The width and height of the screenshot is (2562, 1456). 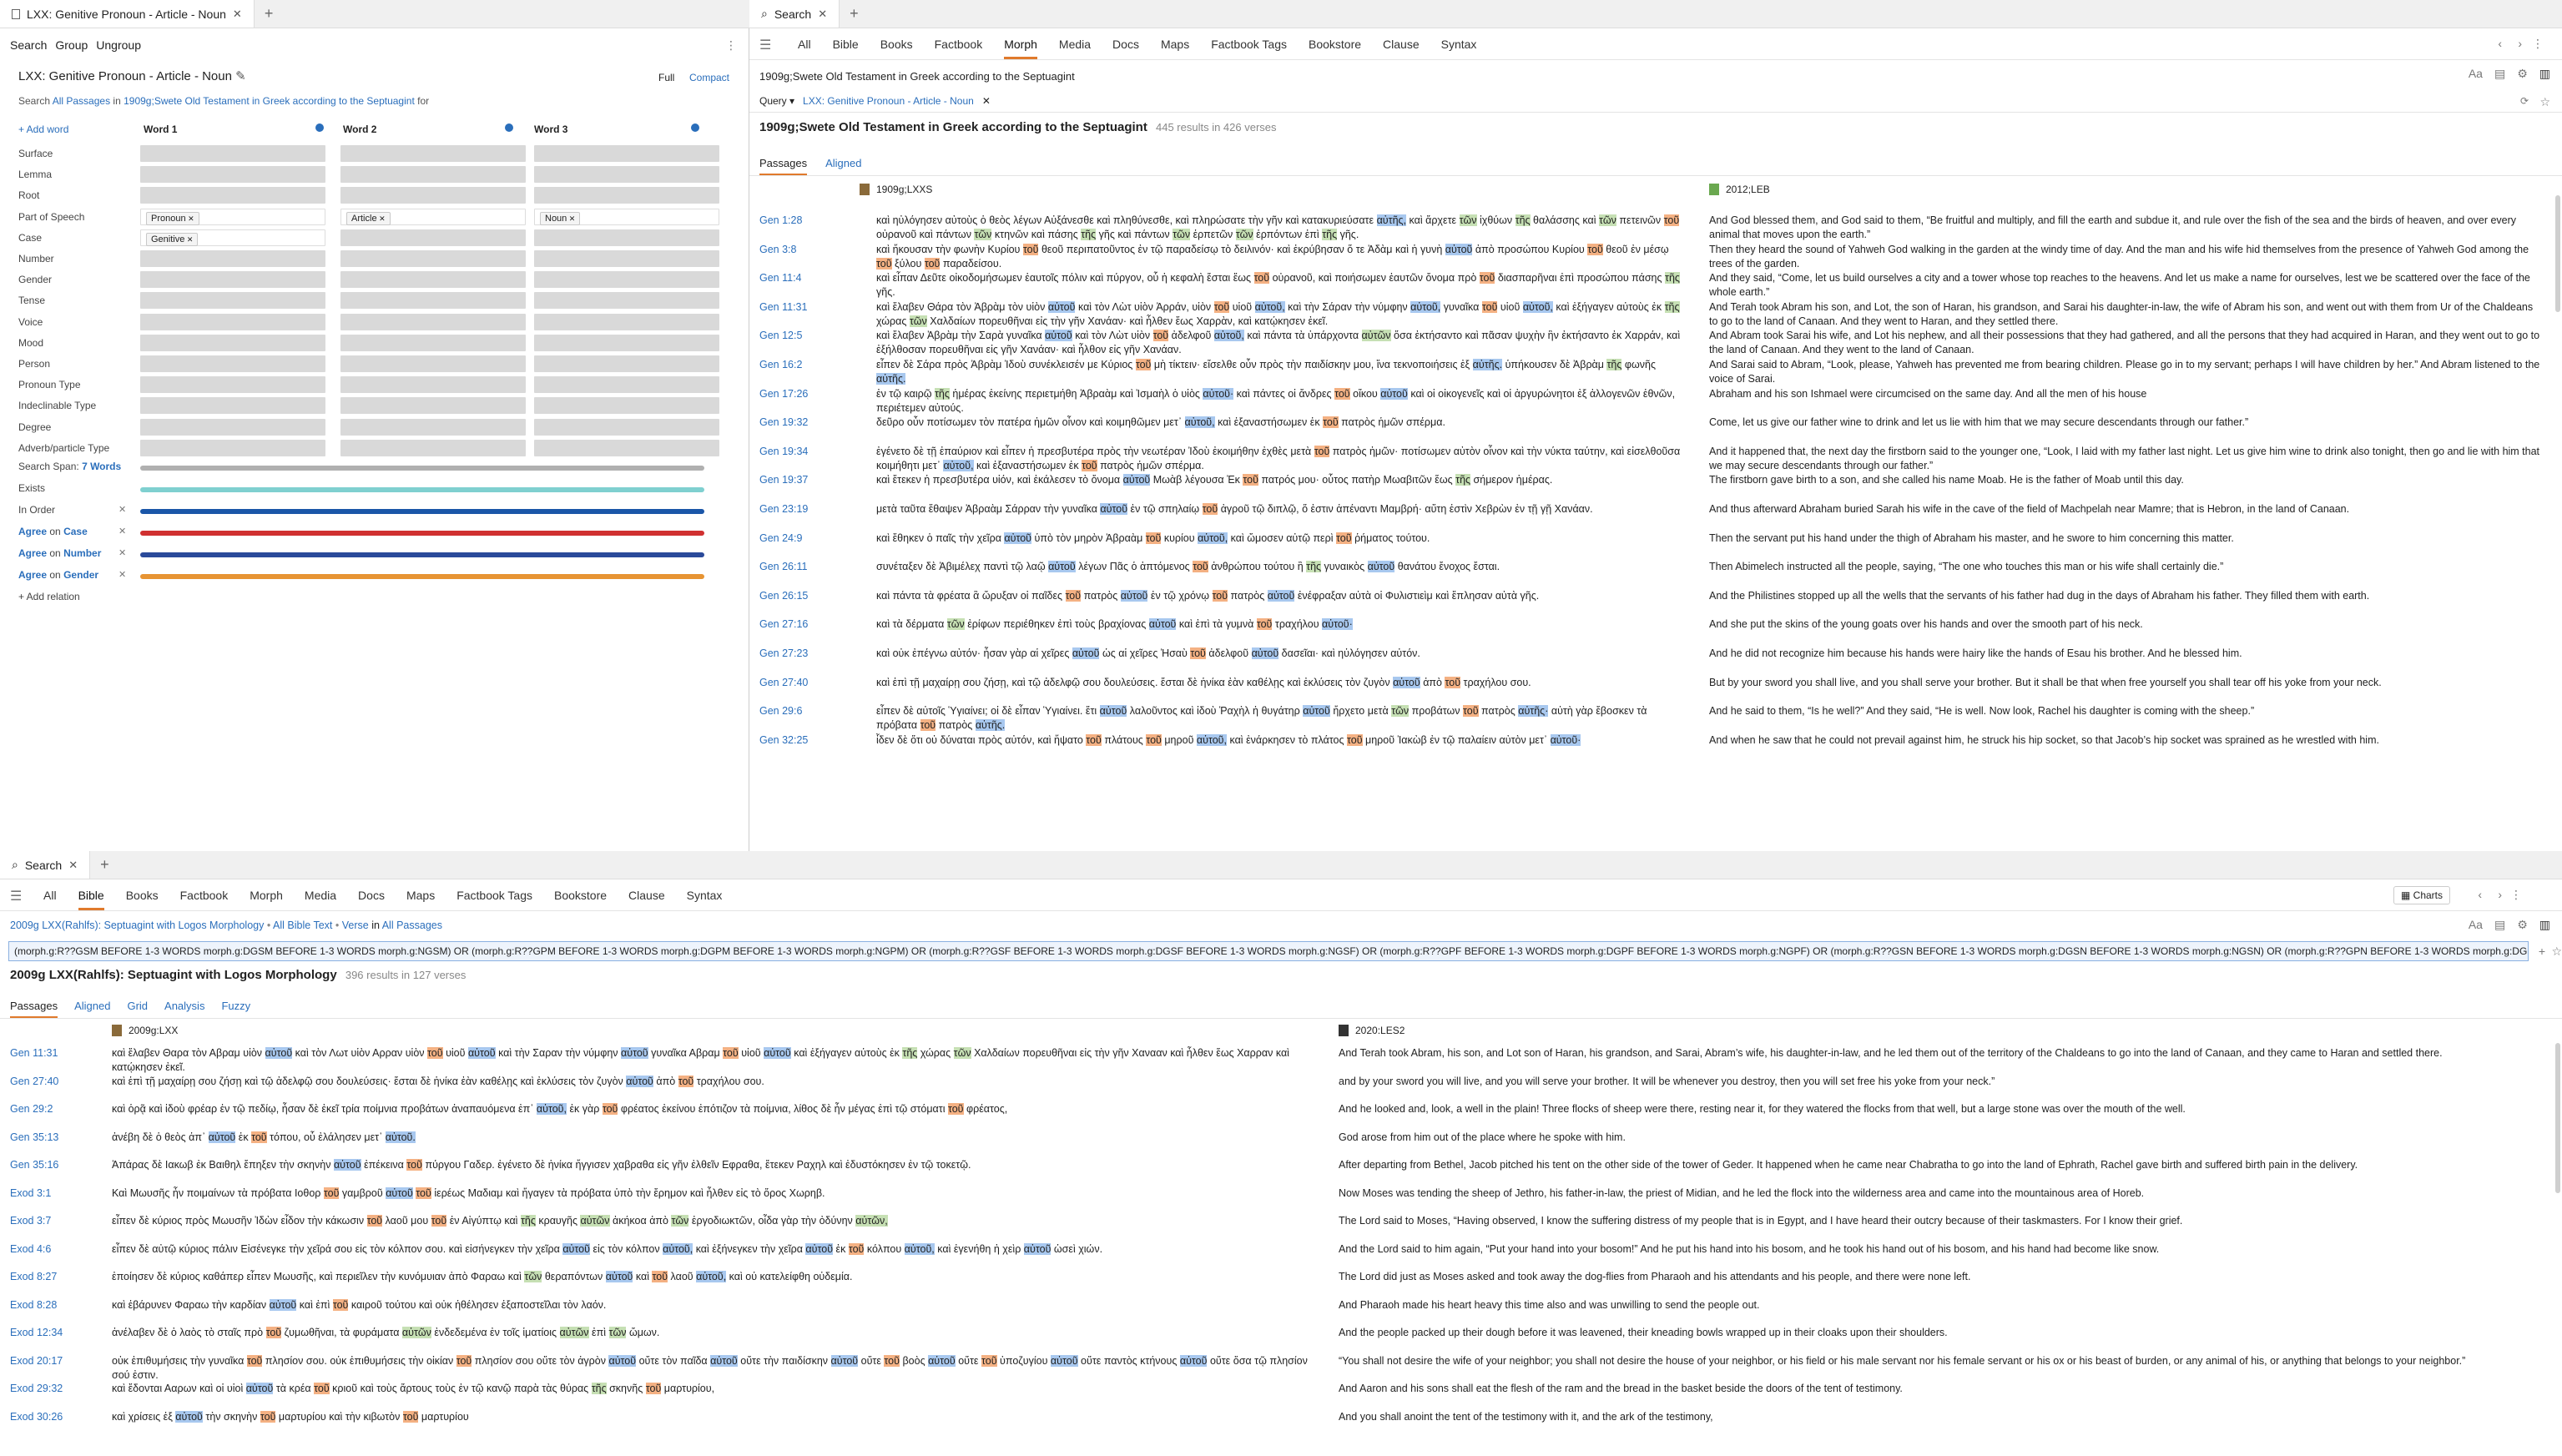 What do you see at coordinates (783, 306) in the screenshot?
I see `verse-reference: Gen 11:31` at bounding box center [783, 306].